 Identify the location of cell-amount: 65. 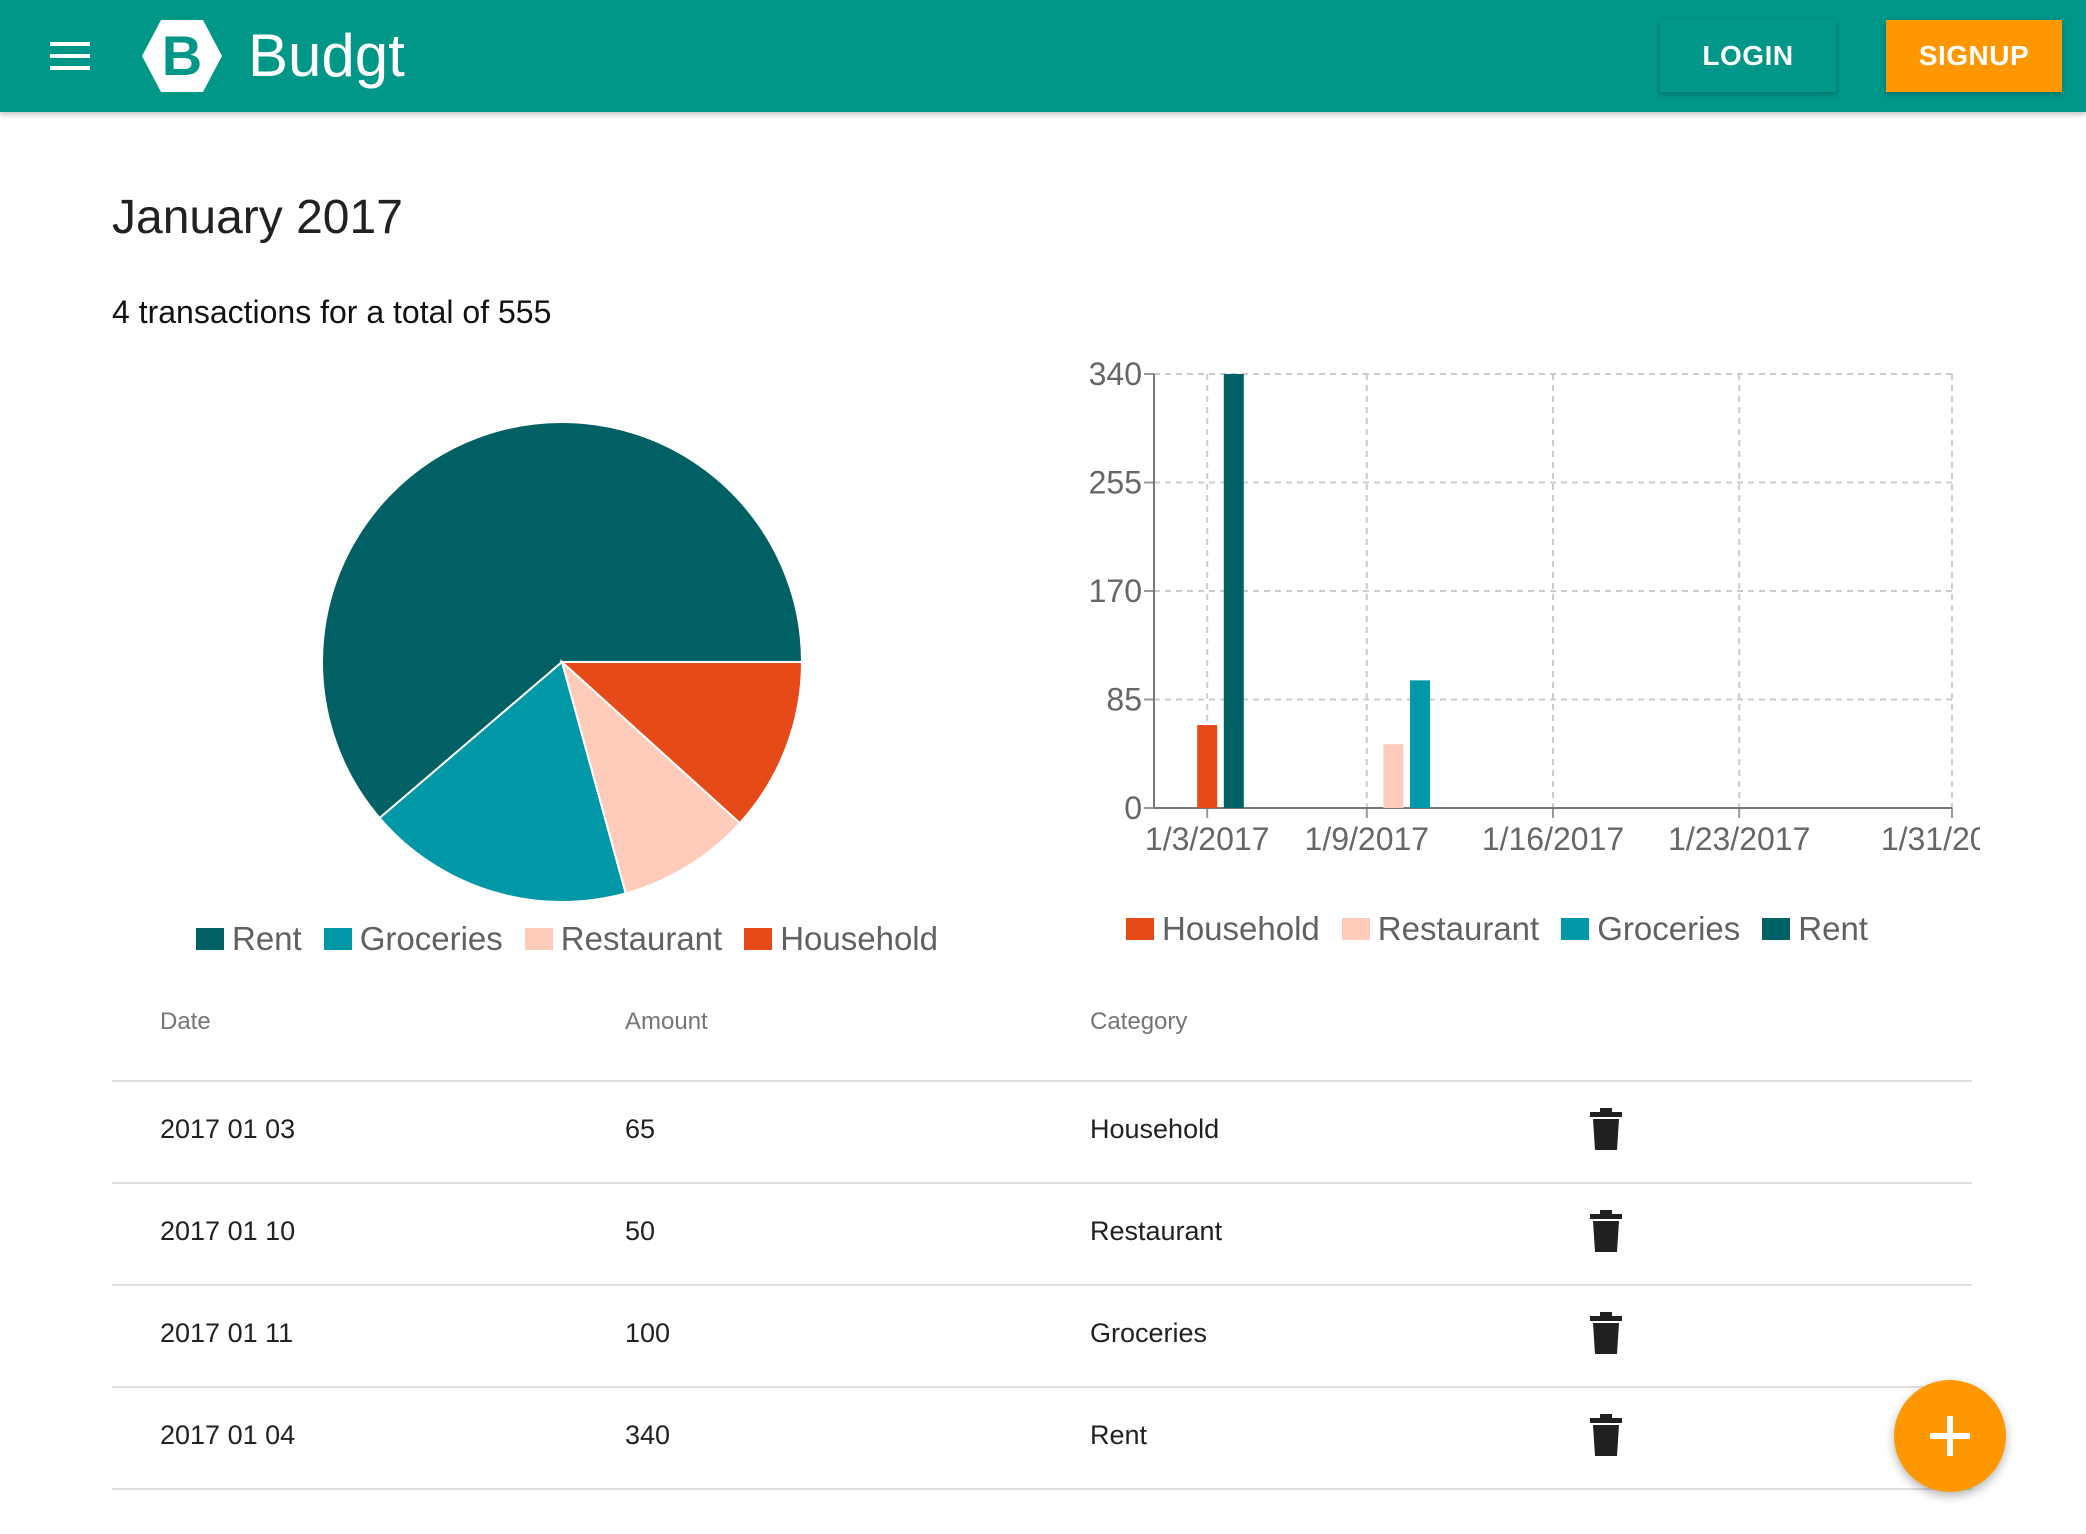
(640, 1129).